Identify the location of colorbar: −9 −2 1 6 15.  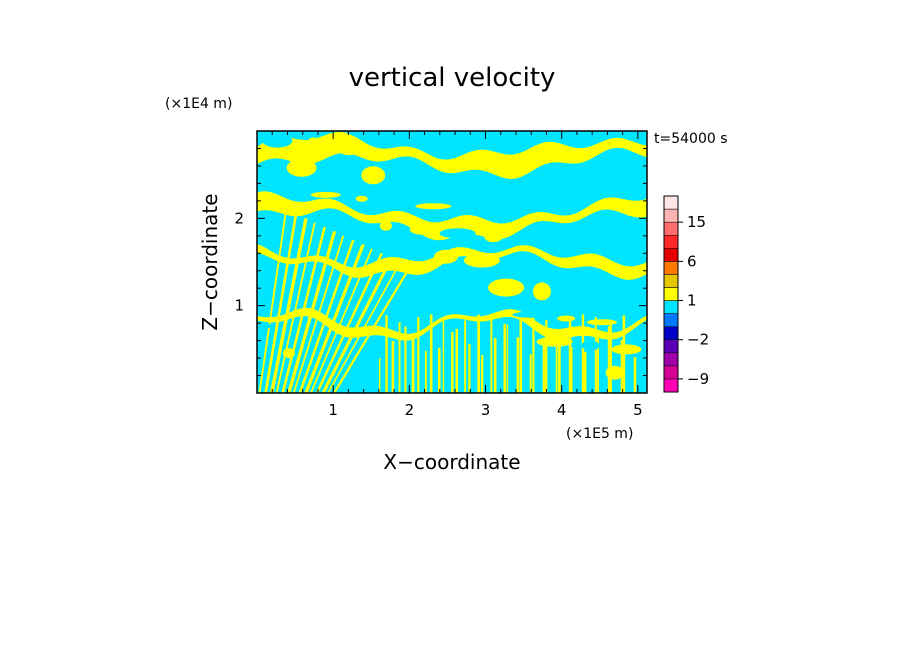
(686, 294).